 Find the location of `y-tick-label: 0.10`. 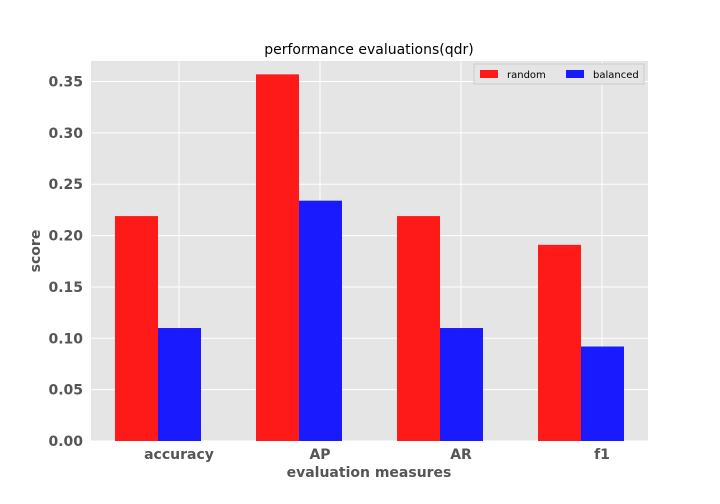

y-tick-label: 0.10 is located at coordinates (65, 339).